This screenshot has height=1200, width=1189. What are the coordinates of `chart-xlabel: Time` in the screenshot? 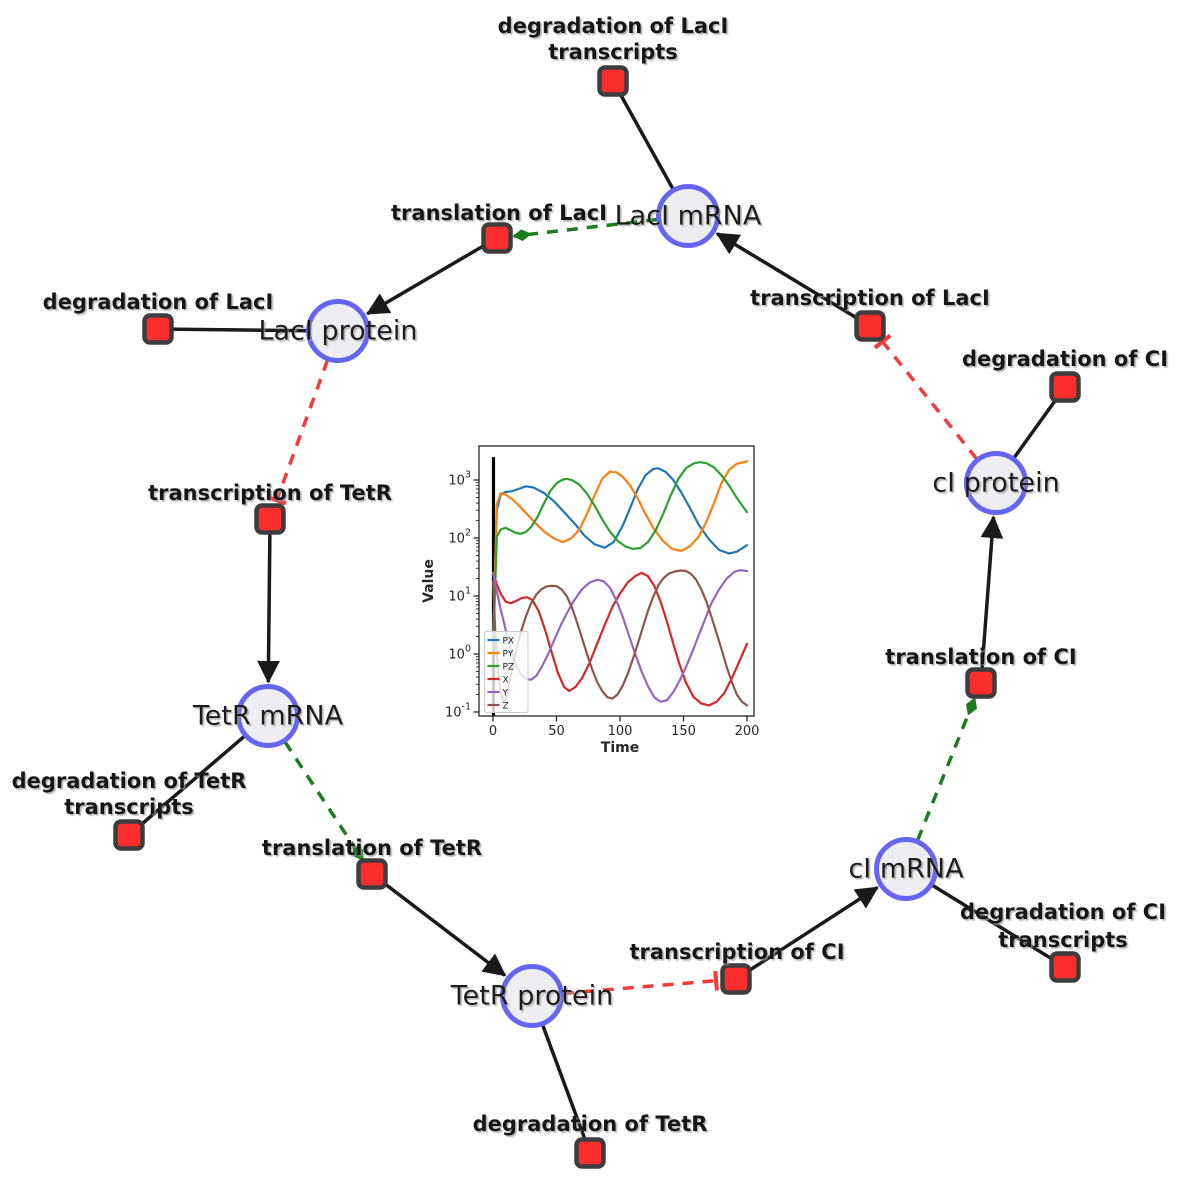 It's located at (620, 748).